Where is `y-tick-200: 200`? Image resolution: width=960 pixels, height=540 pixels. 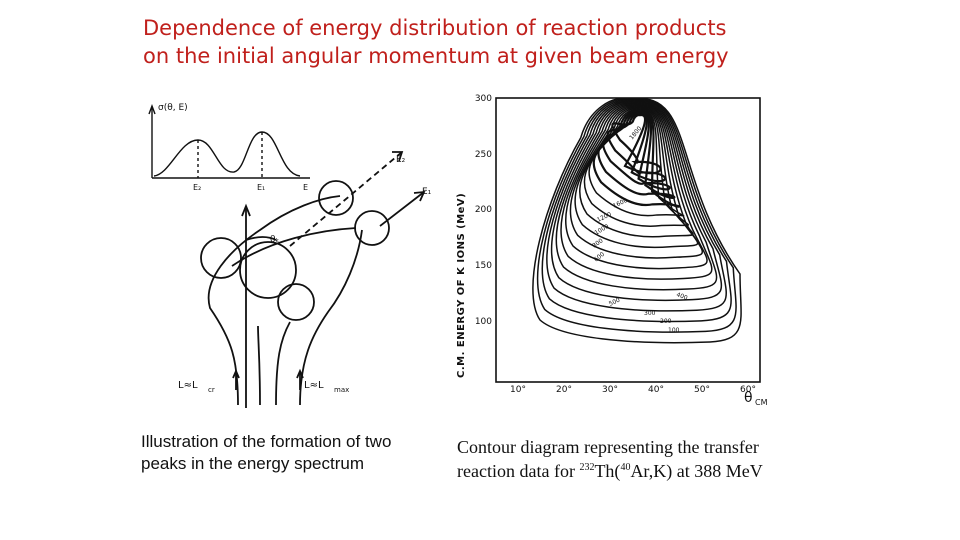 y-tick-200: 200 is located at coordinates (483, 210).